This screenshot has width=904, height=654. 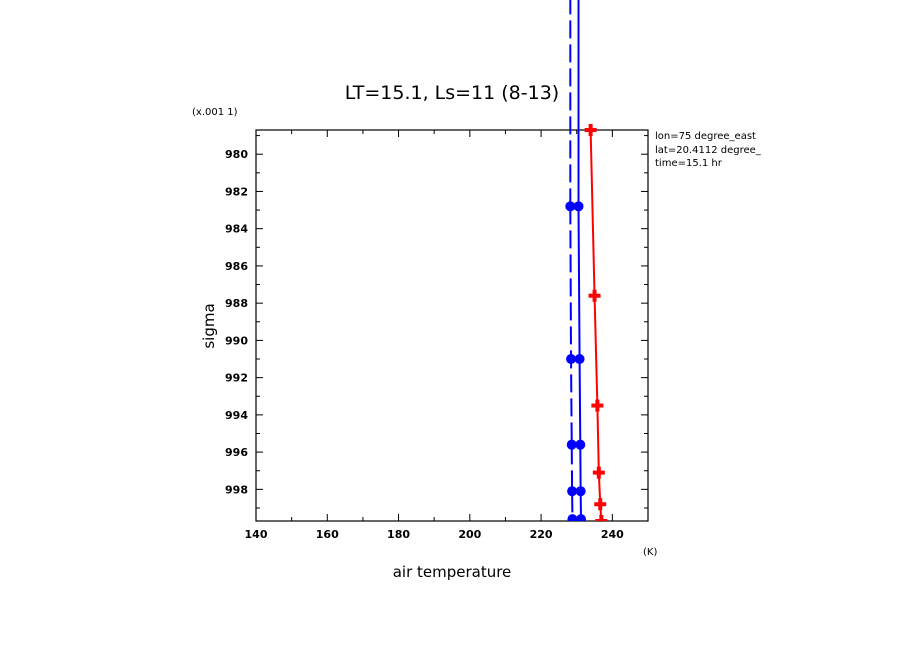 What do you see at coordinates (612, 534) in the screenshot?
I see `x-tick-label: 240` at bounding box center [612, 534].